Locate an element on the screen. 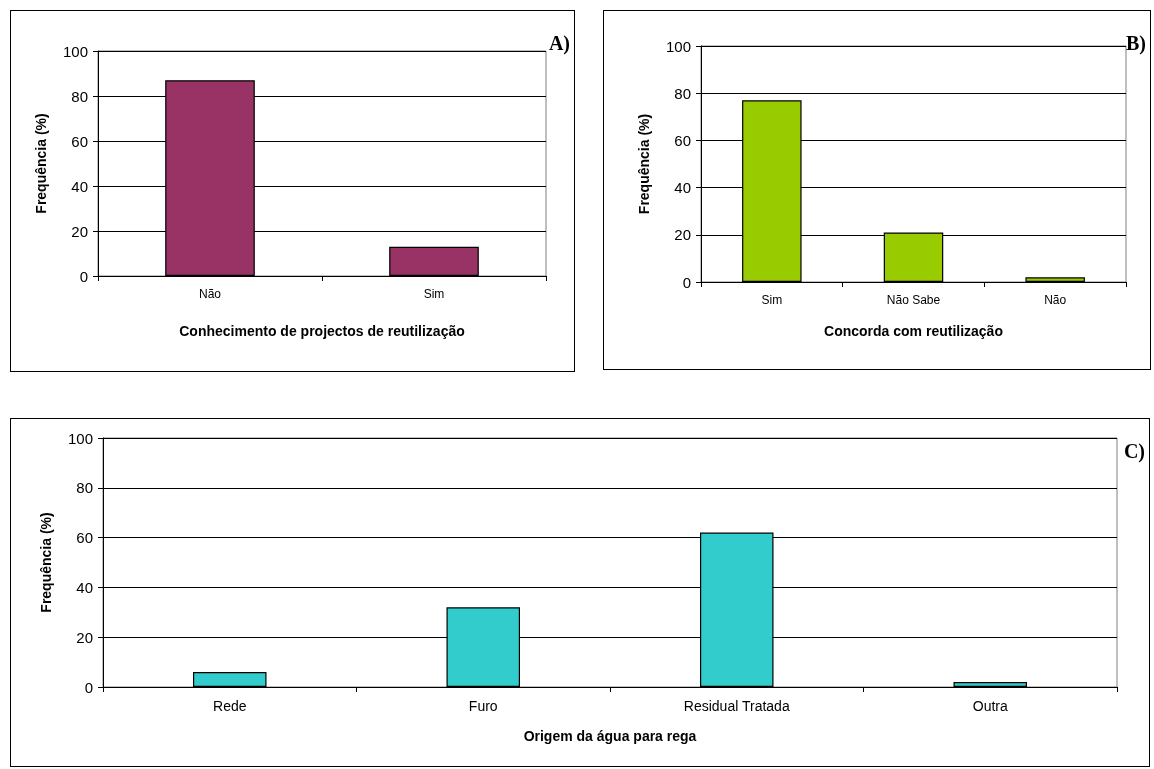 The height and width of the screenshot is (769, 1154). annotation: B) is located at coordinates (1136, 43).